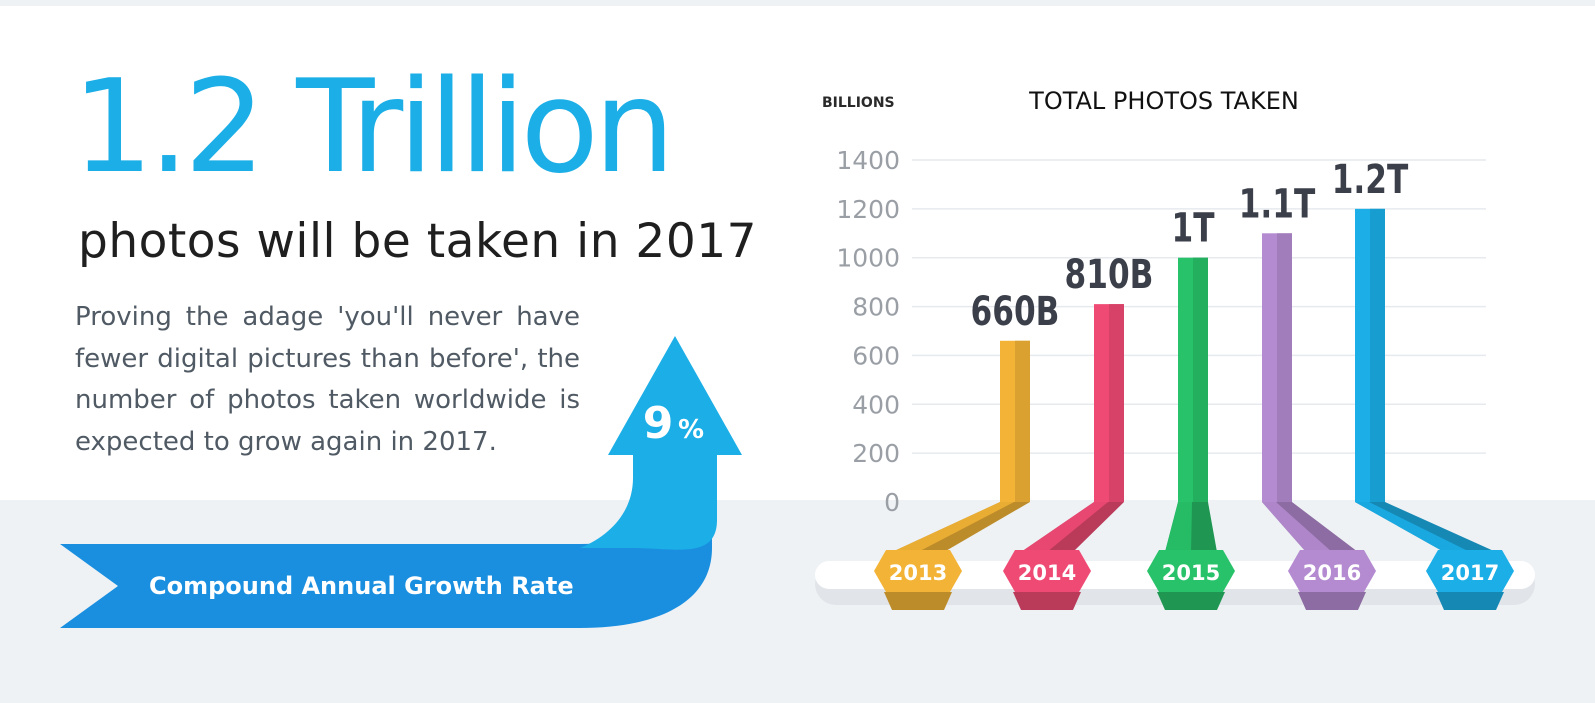 This screenshot has width=1595, height=703. I want to click on y-tick-label: 200, so click(876, 453).